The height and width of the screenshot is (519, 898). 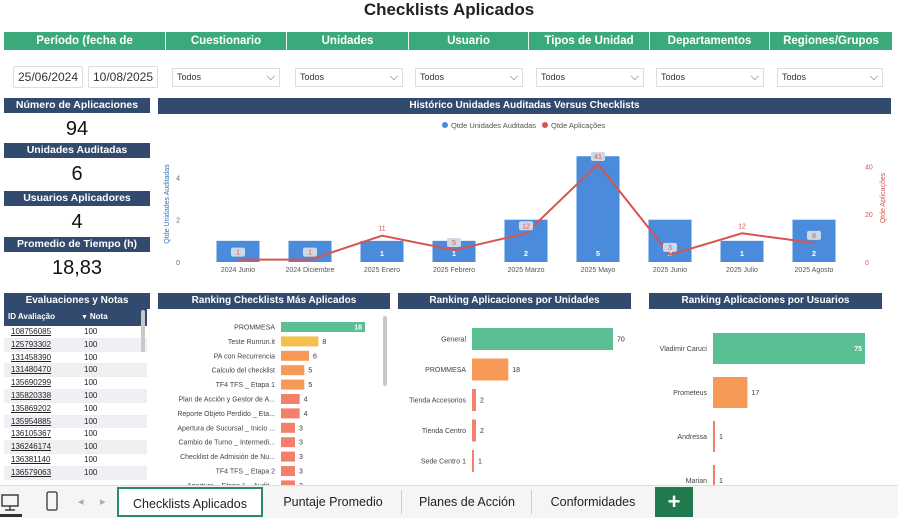 I want to click on regions-select: Todos ⌵, so click(x=830, y=77).